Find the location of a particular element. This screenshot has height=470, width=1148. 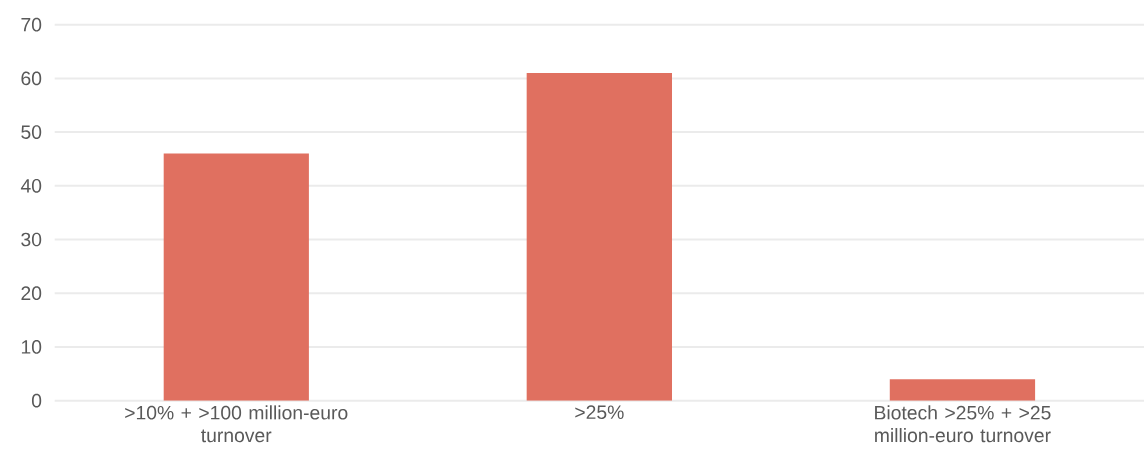

y-tick-label: 20 is located at coordinates (31, 293).